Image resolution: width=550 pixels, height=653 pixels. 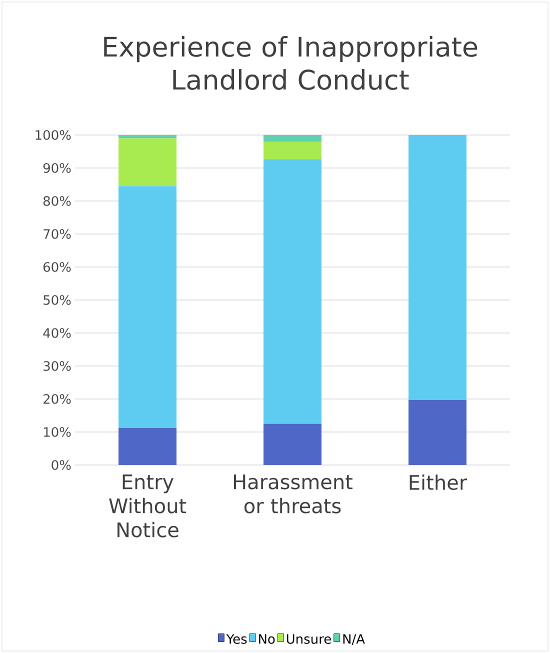 I want to click on legend-label: N/A, so click(x=354, y=639).